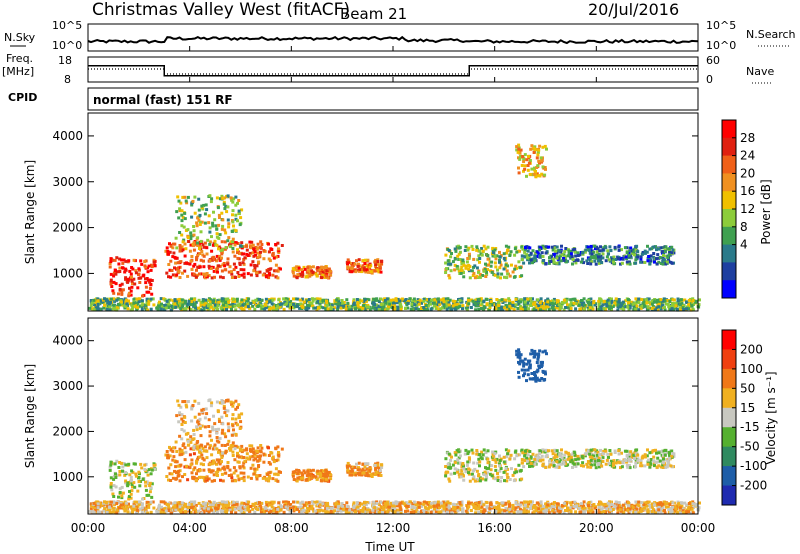  What do you see at coordinates (747, 209) in the screenshot?
I see `colorbar-tick-label: 12` at bounding box center [747, 209].